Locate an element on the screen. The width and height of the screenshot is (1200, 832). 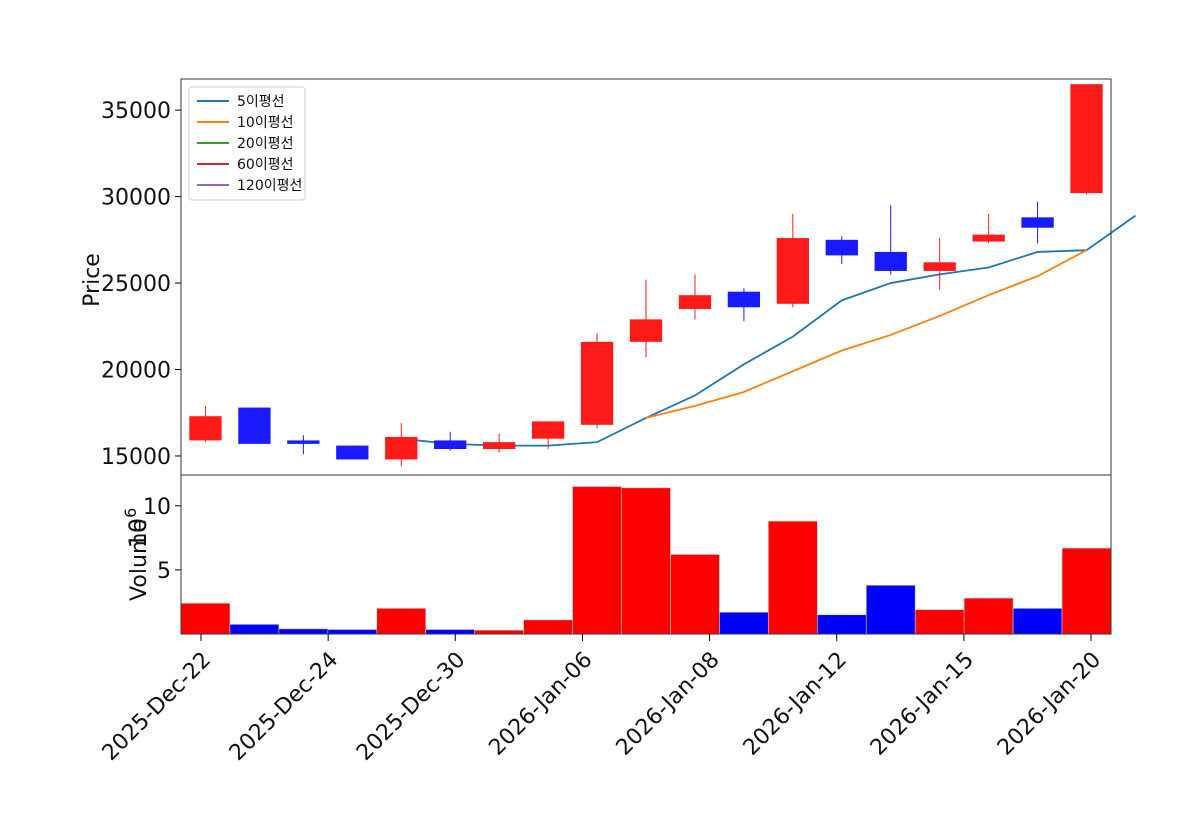
volume-bars is located at coordinates (646, 560).